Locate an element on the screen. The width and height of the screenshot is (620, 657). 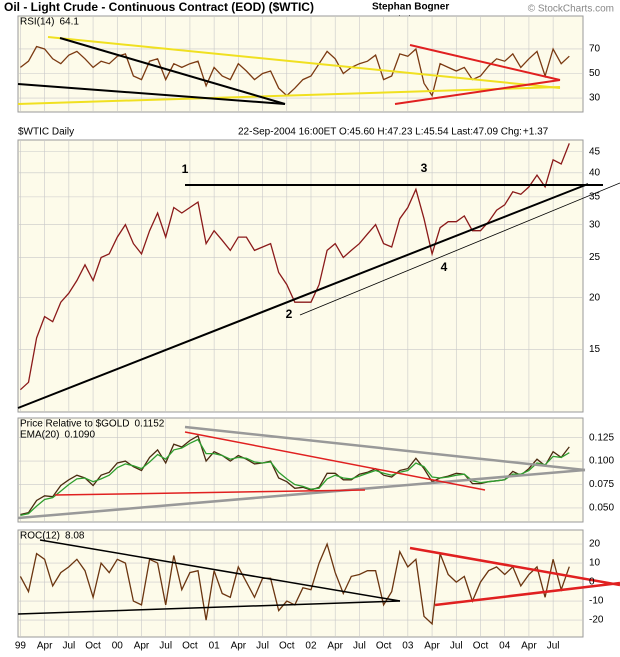
y-tick-label: -20 is located at coordinates (596, 620).